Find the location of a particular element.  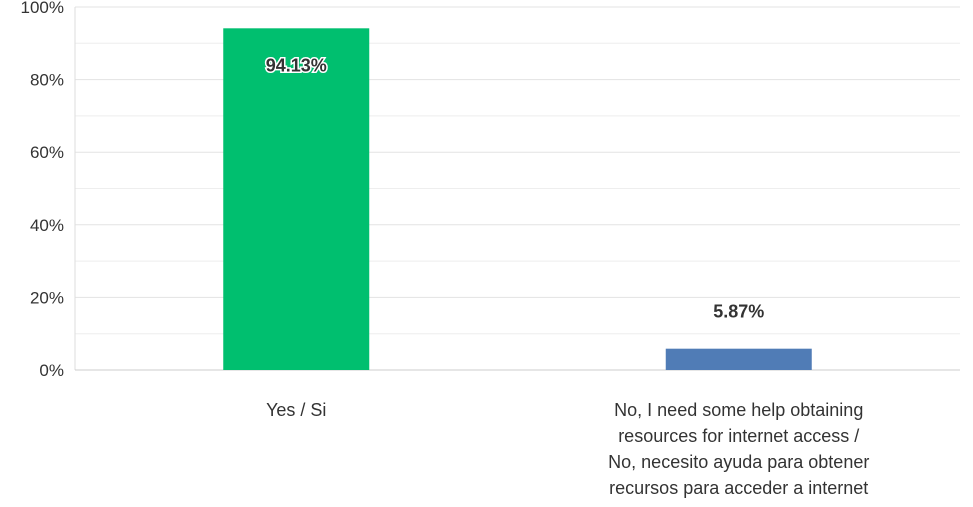

category-label: Yes / Si is located at coordinates (296, 410).